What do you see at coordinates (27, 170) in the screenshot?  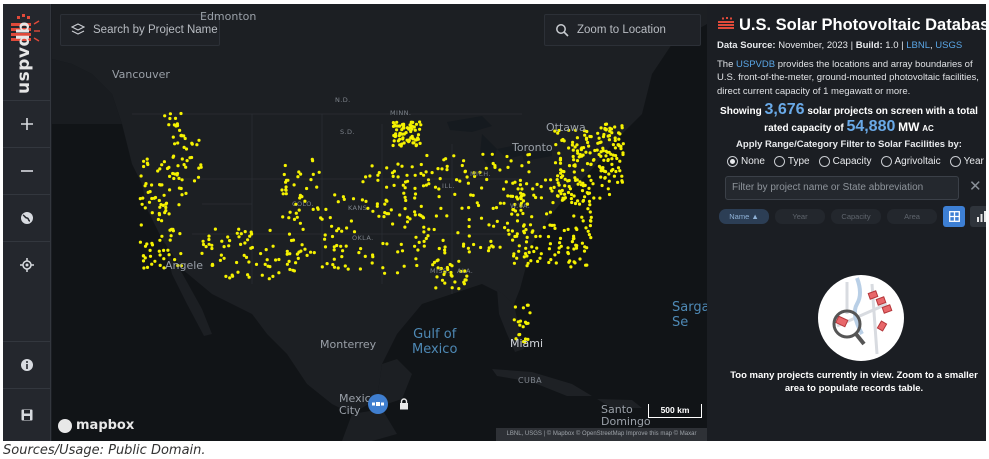 I see `zoom-out-button` at bounding box center [27, 170].